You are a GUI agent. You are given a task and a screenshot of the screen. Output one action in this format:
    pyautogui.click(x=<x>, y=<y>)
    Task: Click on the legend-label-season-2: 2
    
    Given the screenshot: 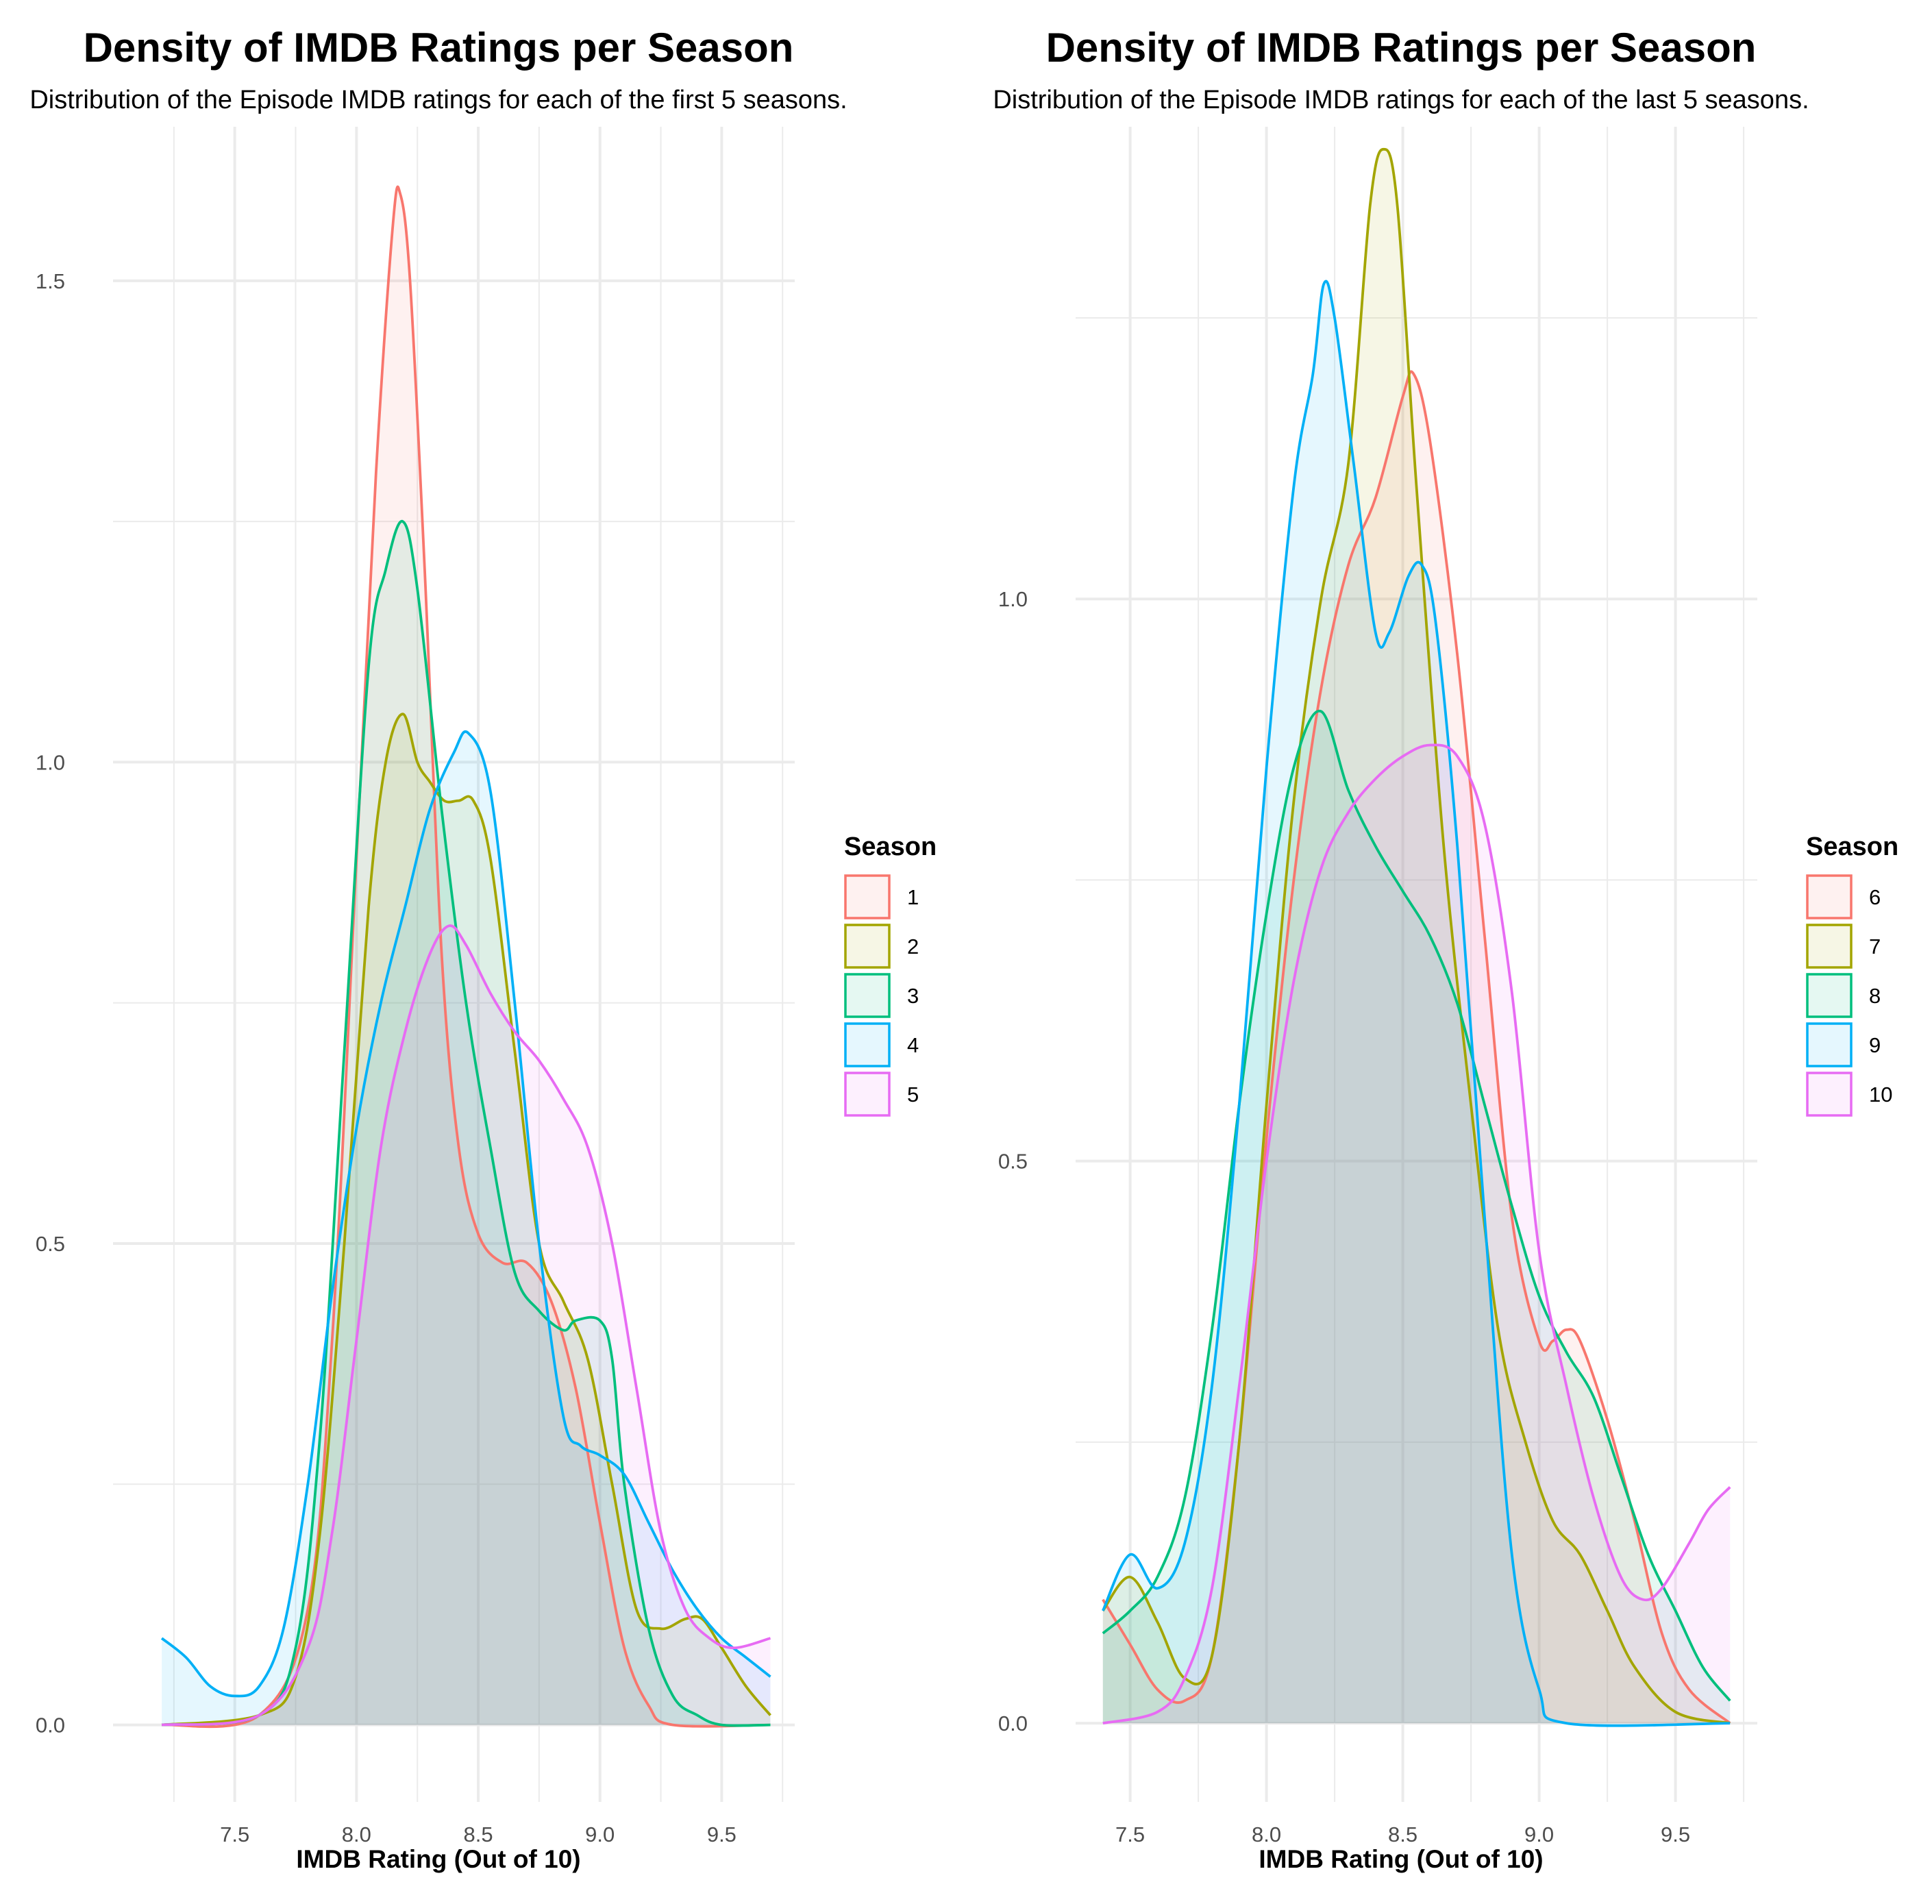 What is the action you would take?
    pyautogui.click(x=913, y=947)
    